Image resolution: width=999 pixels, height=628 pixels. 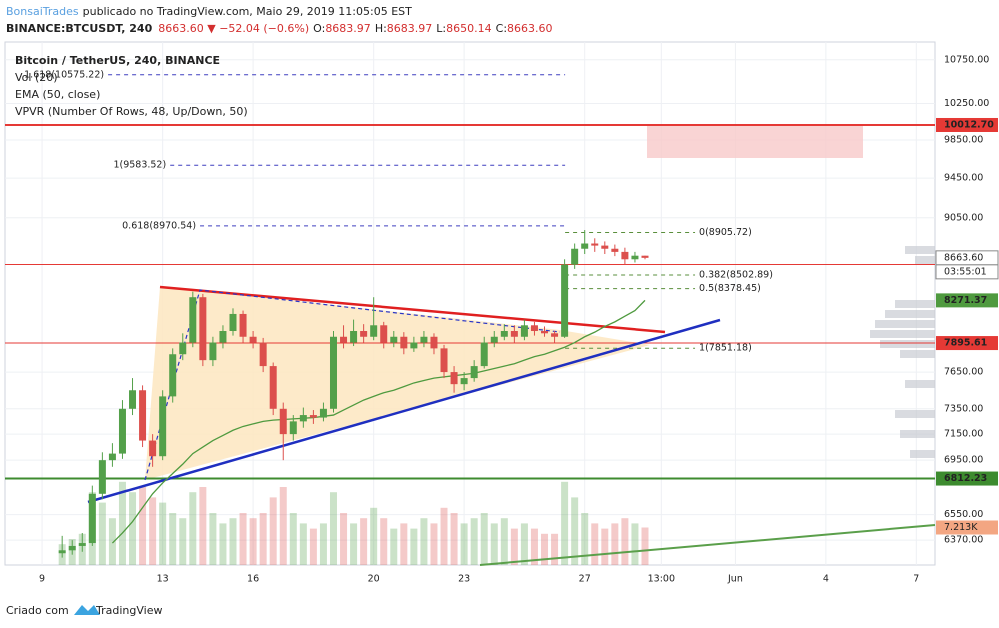 What do you see at coordinates (64, 74) in the screenshot?
I see `fib-label: 1.618(10575.22)` at bounding box center [64, 74].